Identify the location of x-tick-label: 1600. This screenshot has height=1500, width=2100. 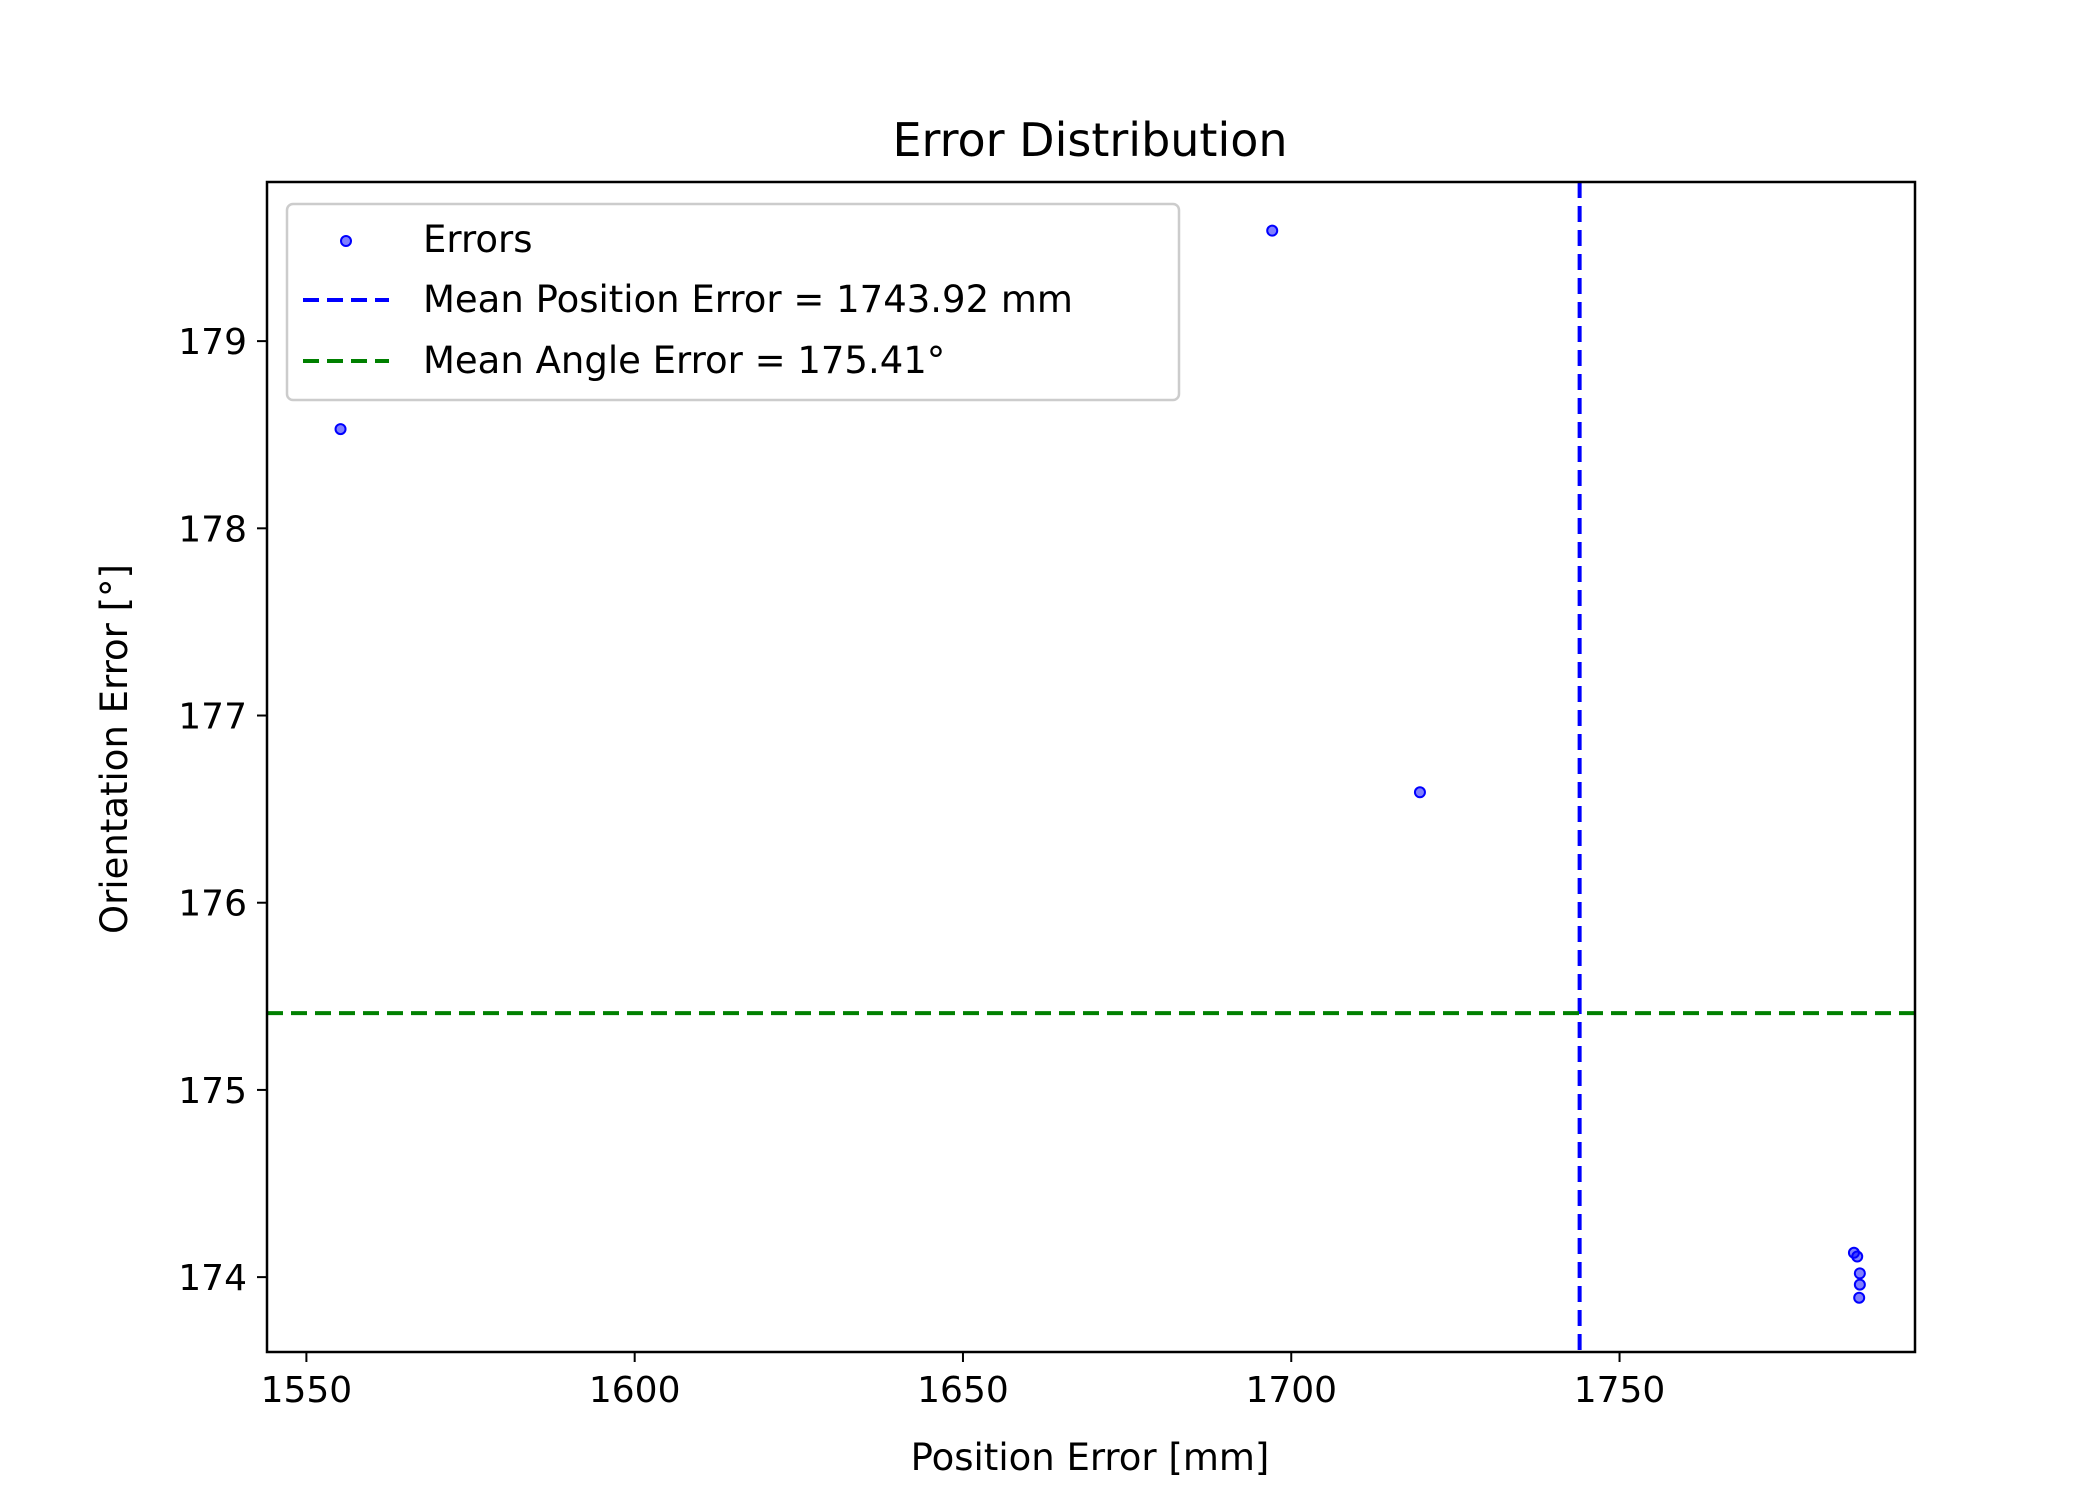
(635, 1390).